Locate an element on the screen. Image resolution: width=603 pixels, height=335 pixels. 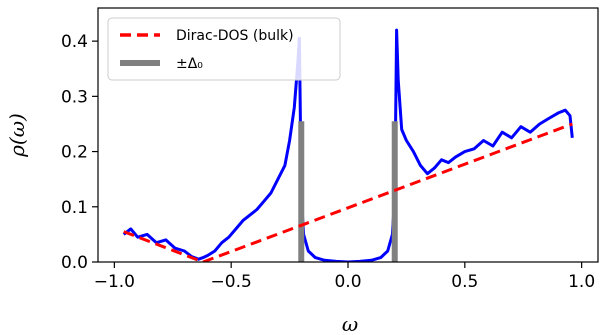
y-tick-label: 0.0 is located at coordinates (74, 263).